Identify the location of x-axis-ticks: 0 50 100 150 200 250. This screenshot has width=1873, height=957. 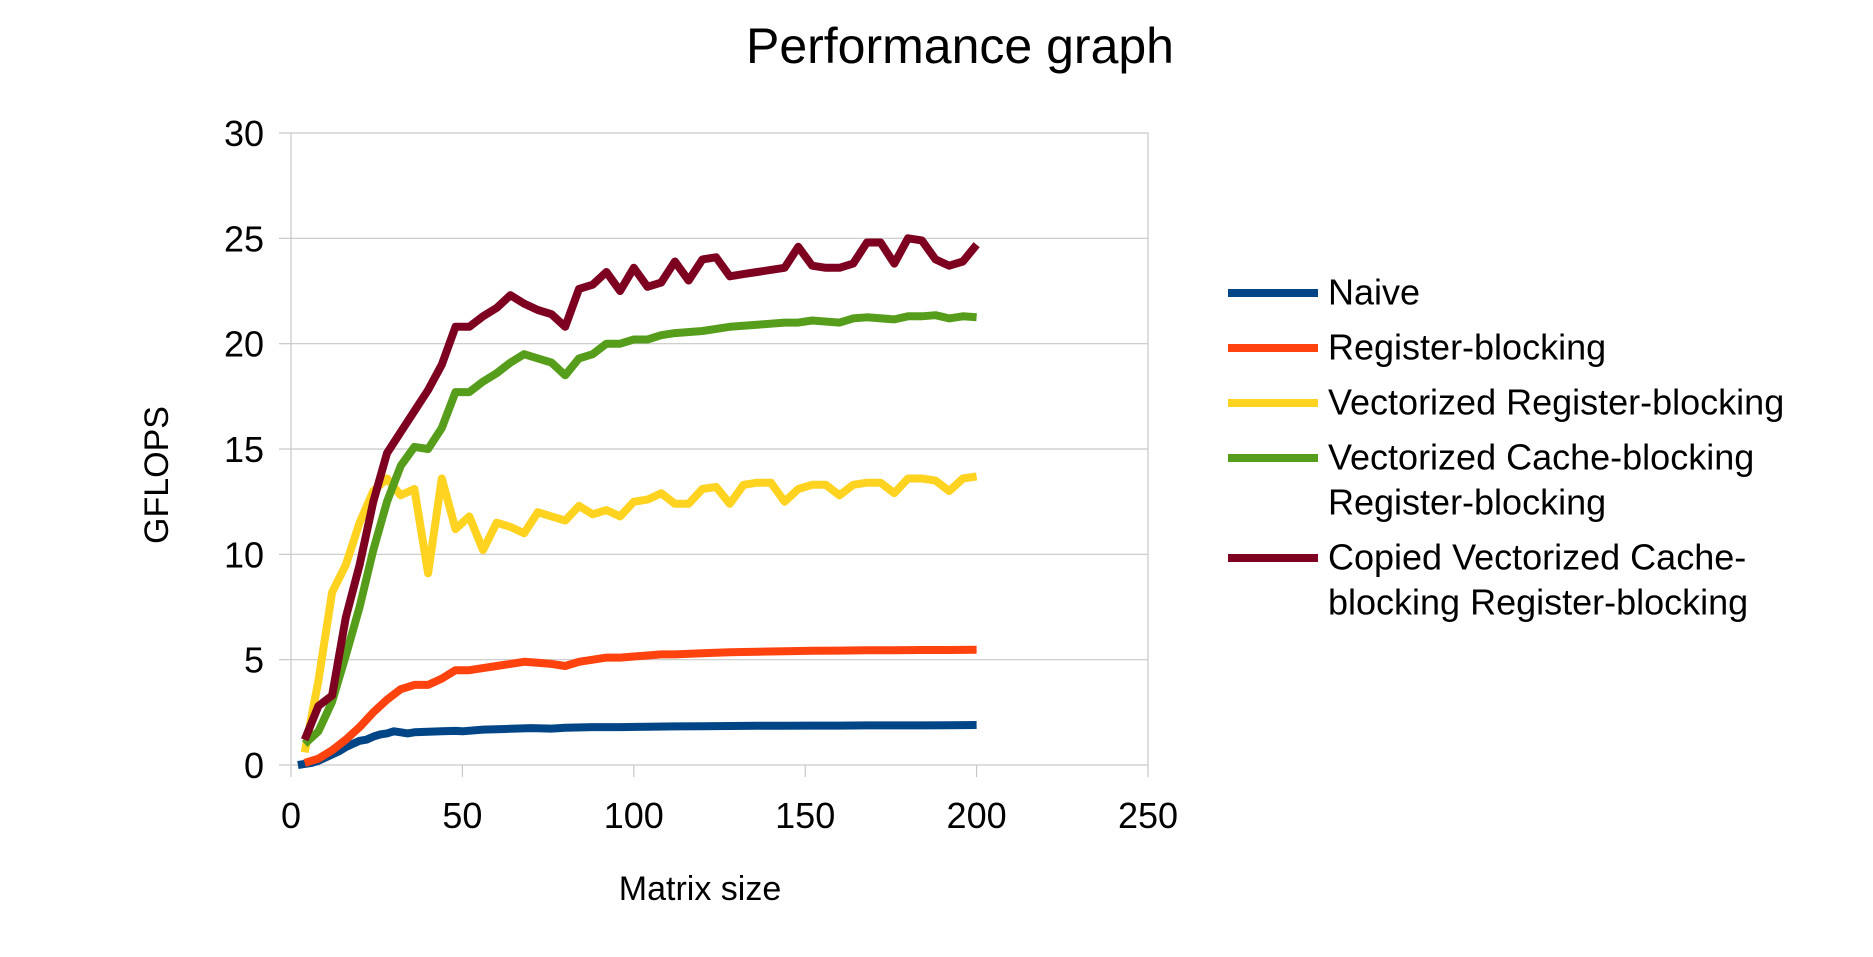
(729, 800).